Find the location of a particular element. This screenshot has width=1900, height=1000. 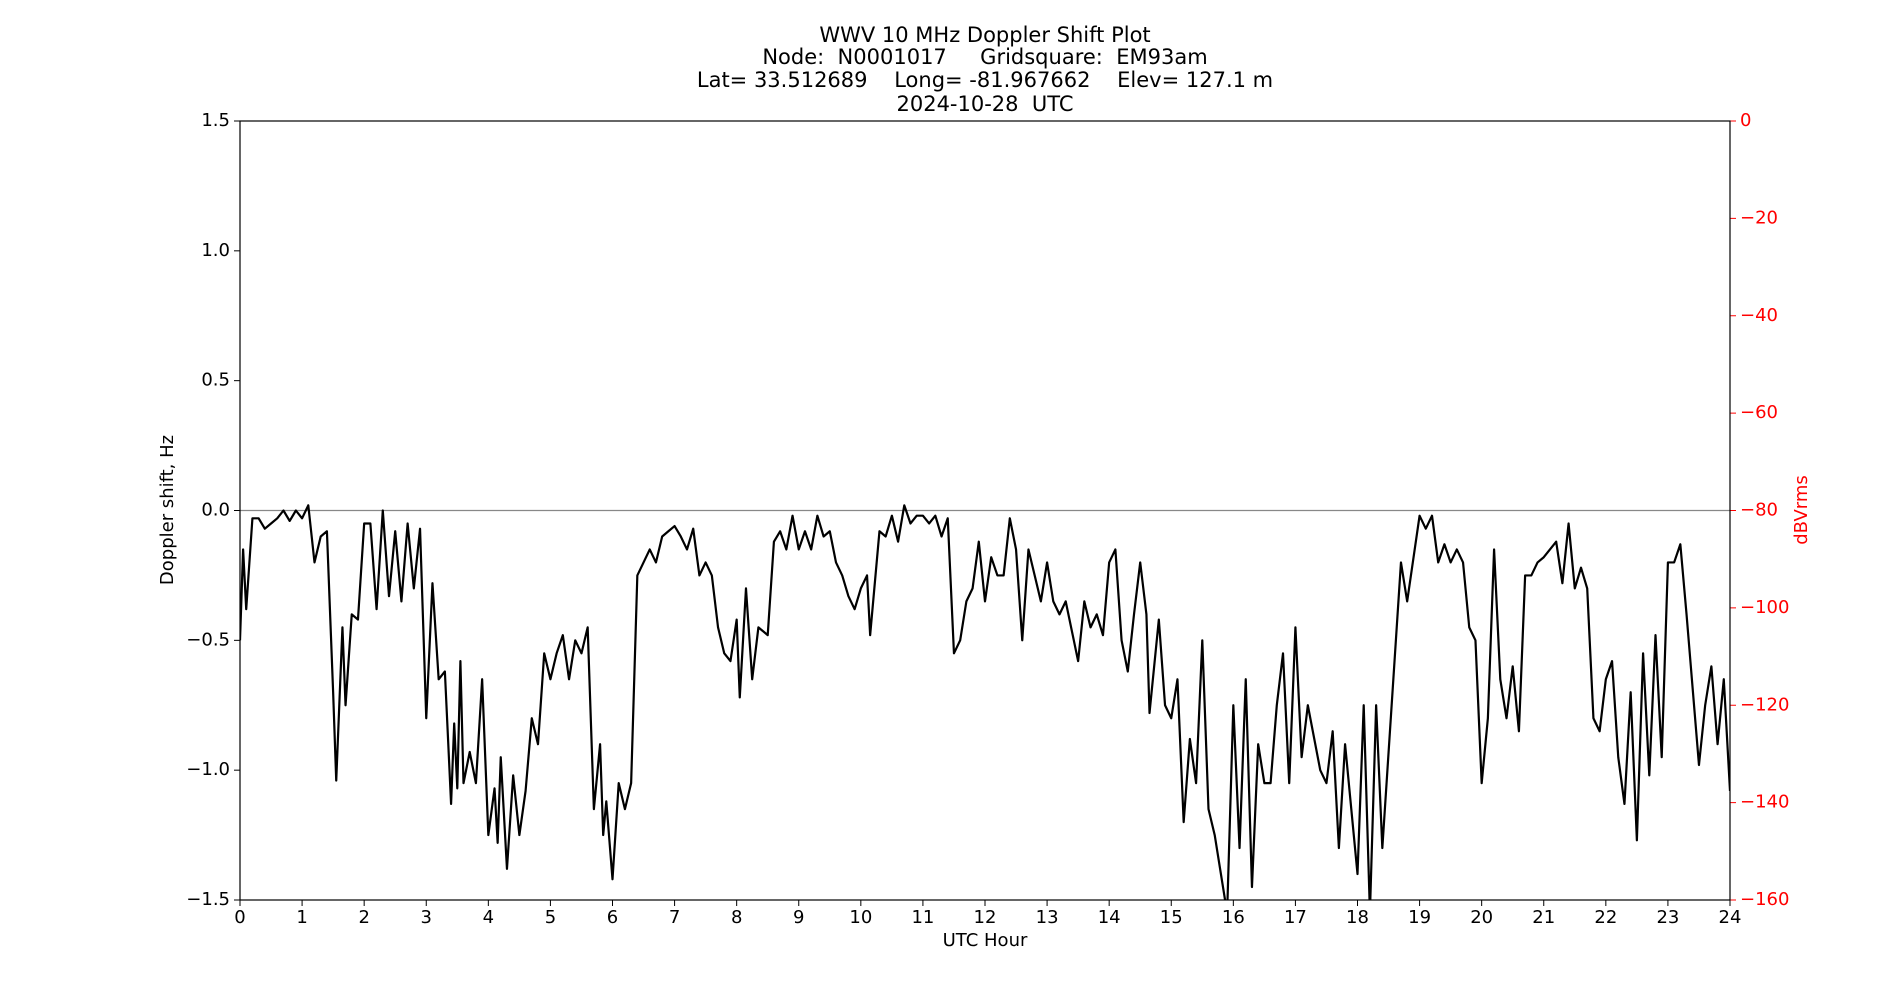

y-tick-label: 1.0 is located at coordinates (215, 250).